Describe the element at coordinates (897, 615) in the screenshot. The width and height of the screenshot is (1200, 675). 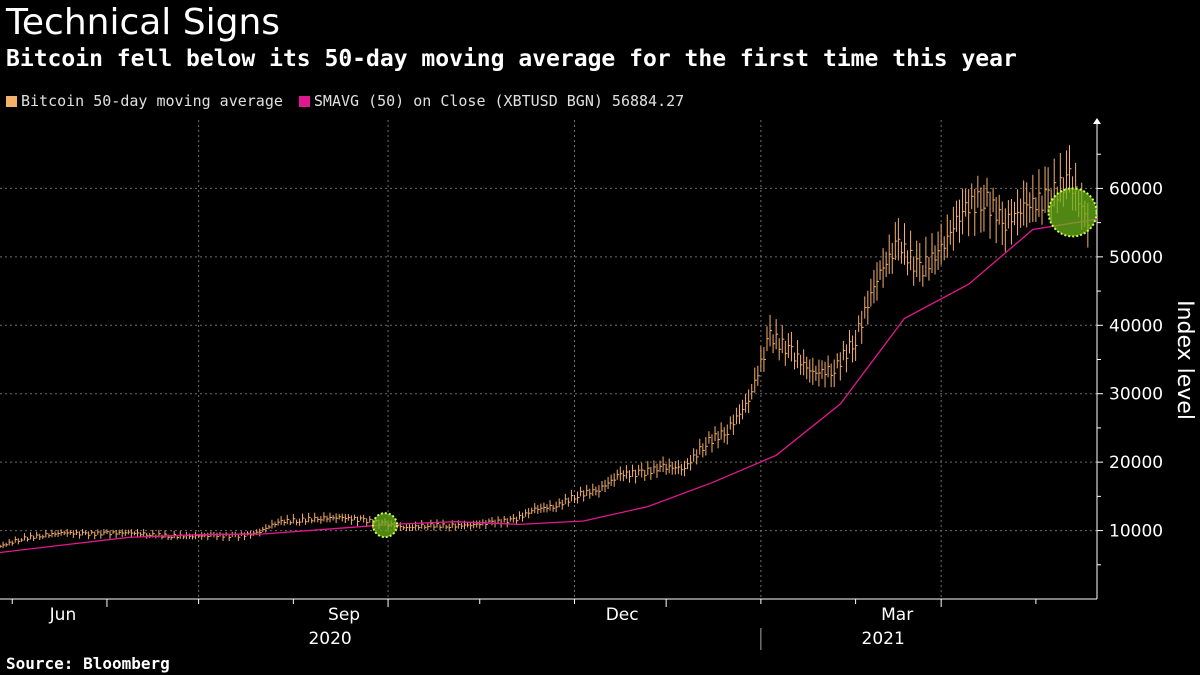
I see `x-tick-label: Mar` at that location.